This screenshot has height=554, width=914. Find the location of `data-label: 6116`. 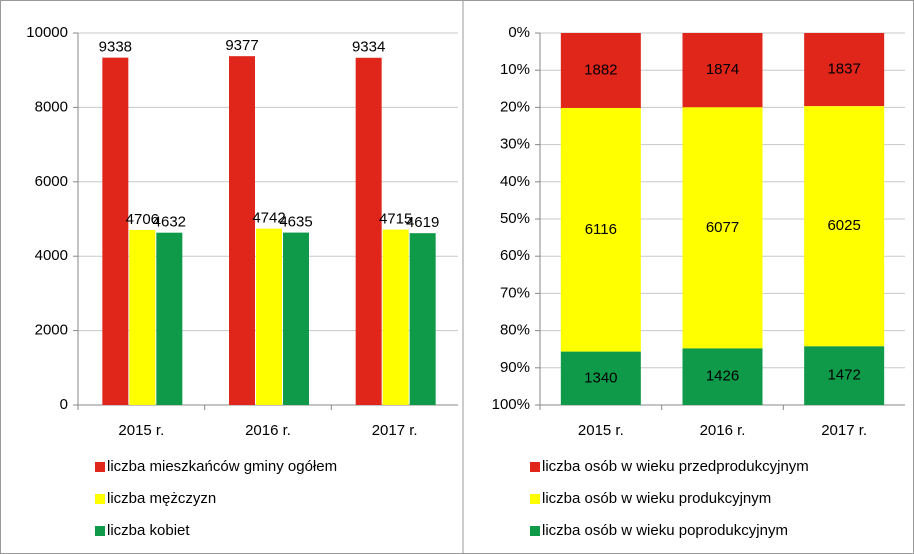

data-label: 6116 is located at coordinates (601, 229).